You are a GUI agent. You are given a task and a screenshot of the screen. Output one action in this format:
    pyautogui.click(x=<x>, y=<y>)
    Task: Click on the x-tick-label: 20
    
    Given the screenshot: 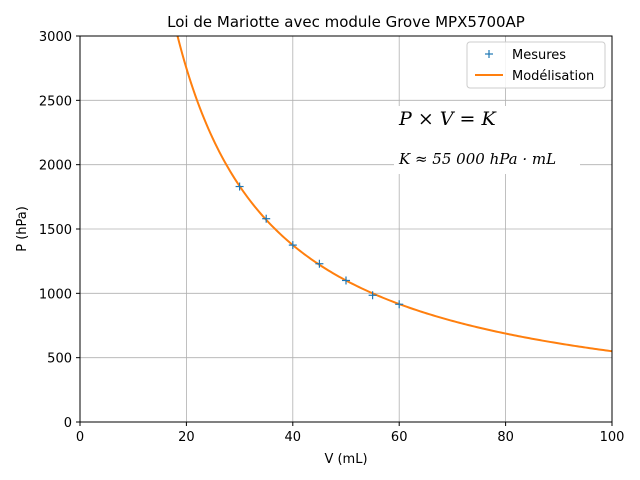 What is the action you would take?
    pyautogui.click(x=186, y=437)
    